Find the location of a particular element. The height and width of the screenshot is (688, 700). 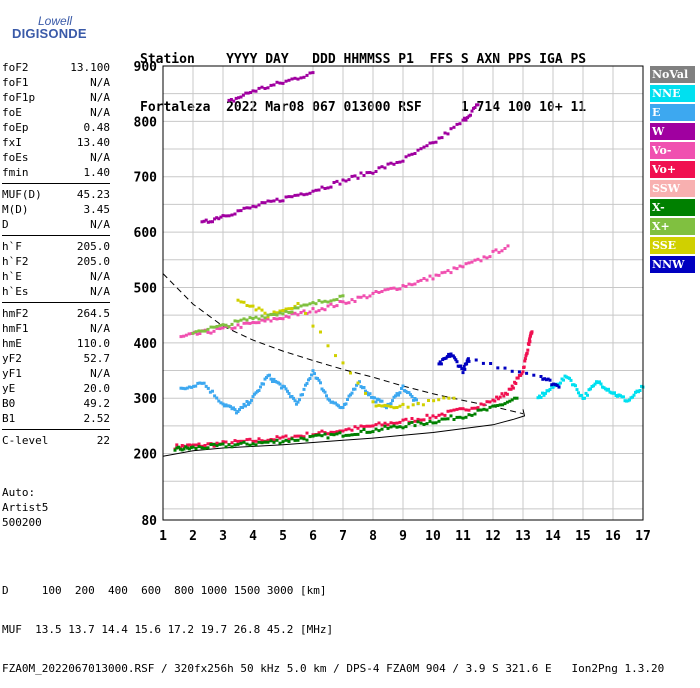

param-row: B1 2.52 is located at coordinates (56, 418).